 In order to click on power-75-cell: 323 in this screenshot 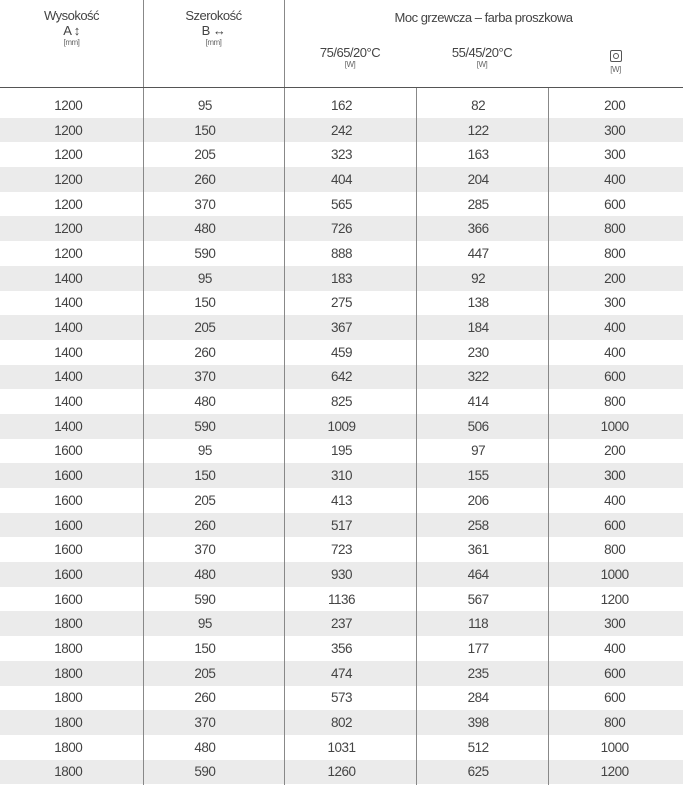, I will do `click(341, 155)`.